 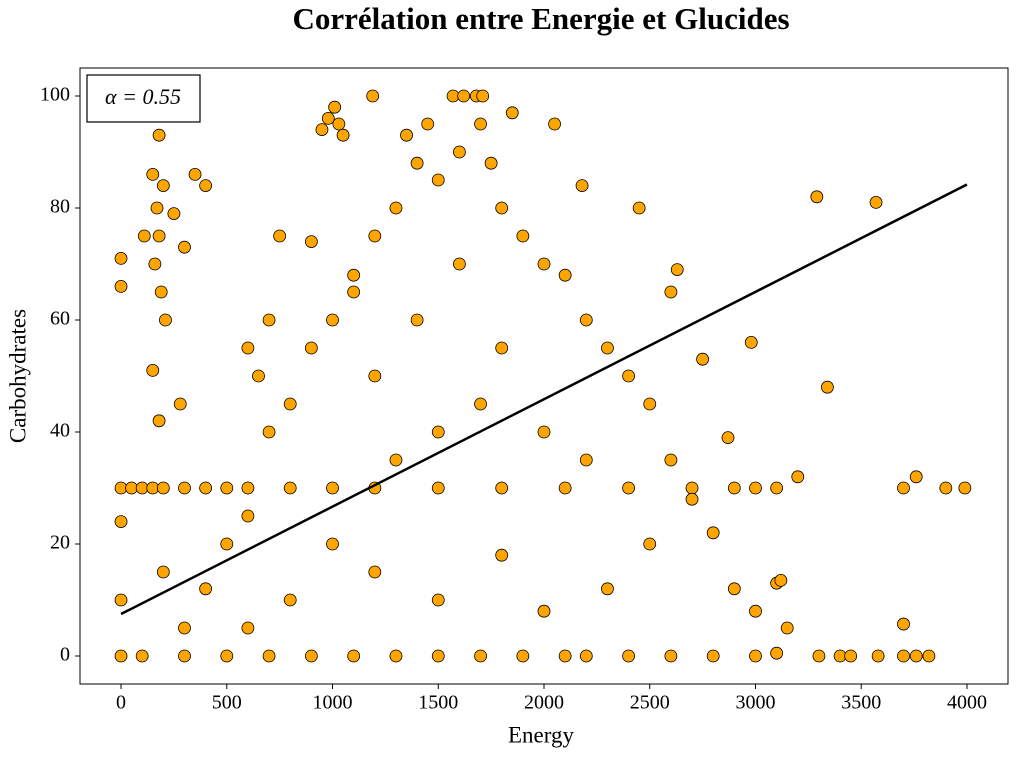 I want to click on x-tick-label: 2500, so click(x=650, y=703).